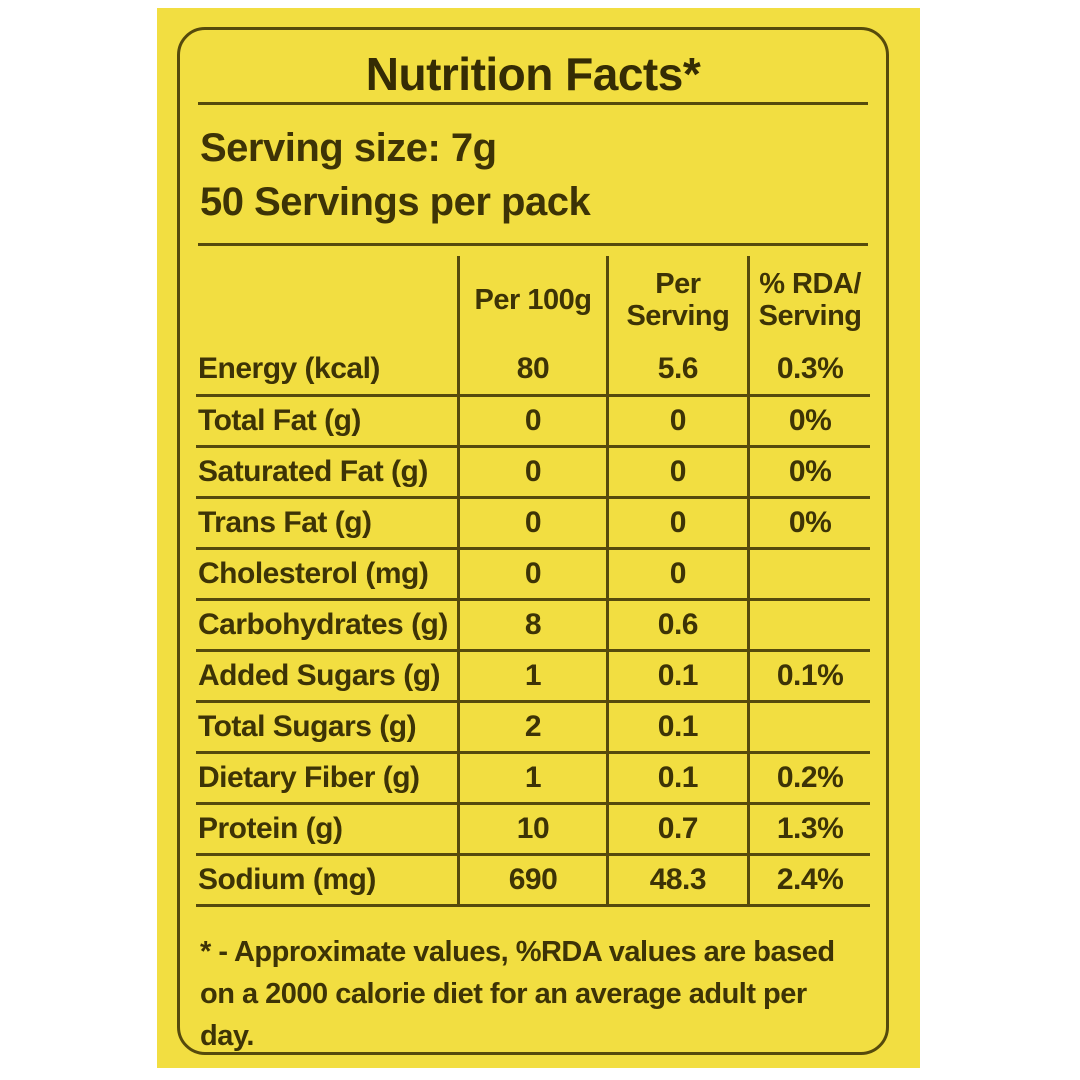  Describe the element at coordinates (327, 300) in the screenshot. I see `header-nutrient` at that location.